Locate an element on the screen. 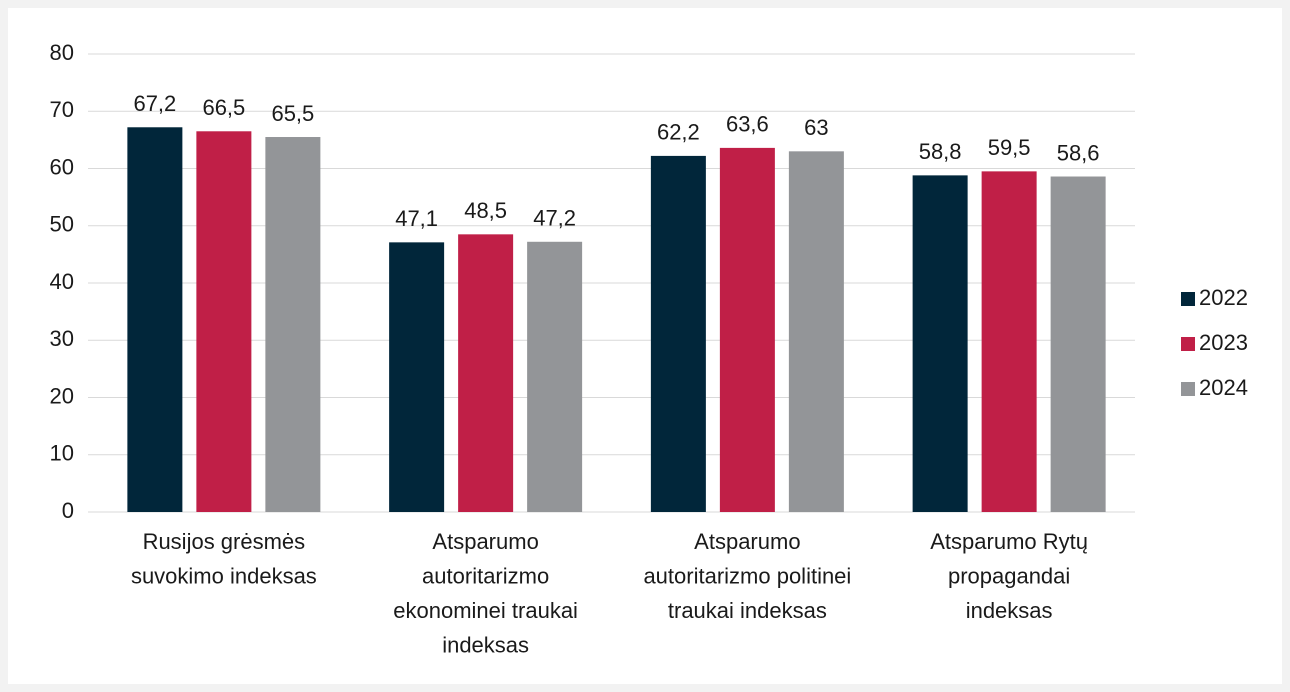 This screenshot has height=692, width=1290. x-tick-label: traukai indeksas is located at coordinates (747, 610).